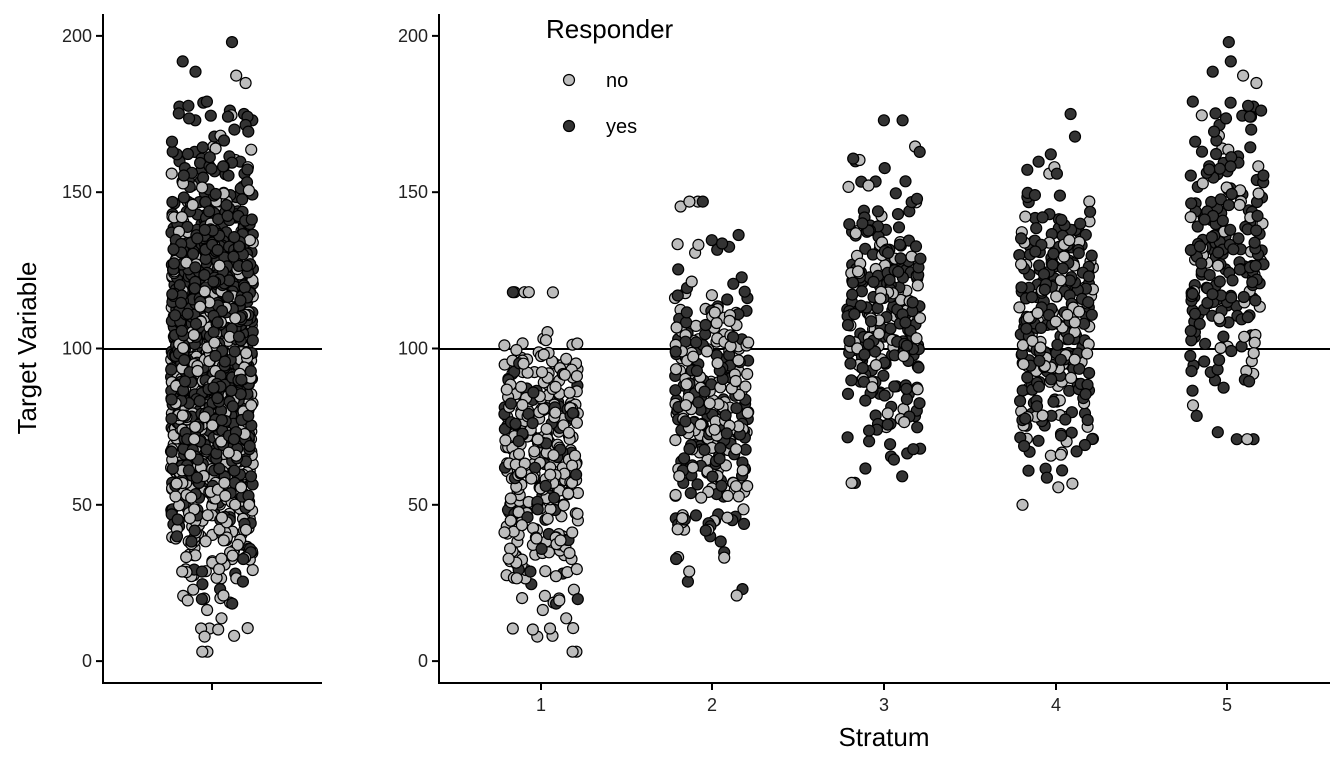 The image size is (1344, 768). I want to click on left-points, so click(211, 346).